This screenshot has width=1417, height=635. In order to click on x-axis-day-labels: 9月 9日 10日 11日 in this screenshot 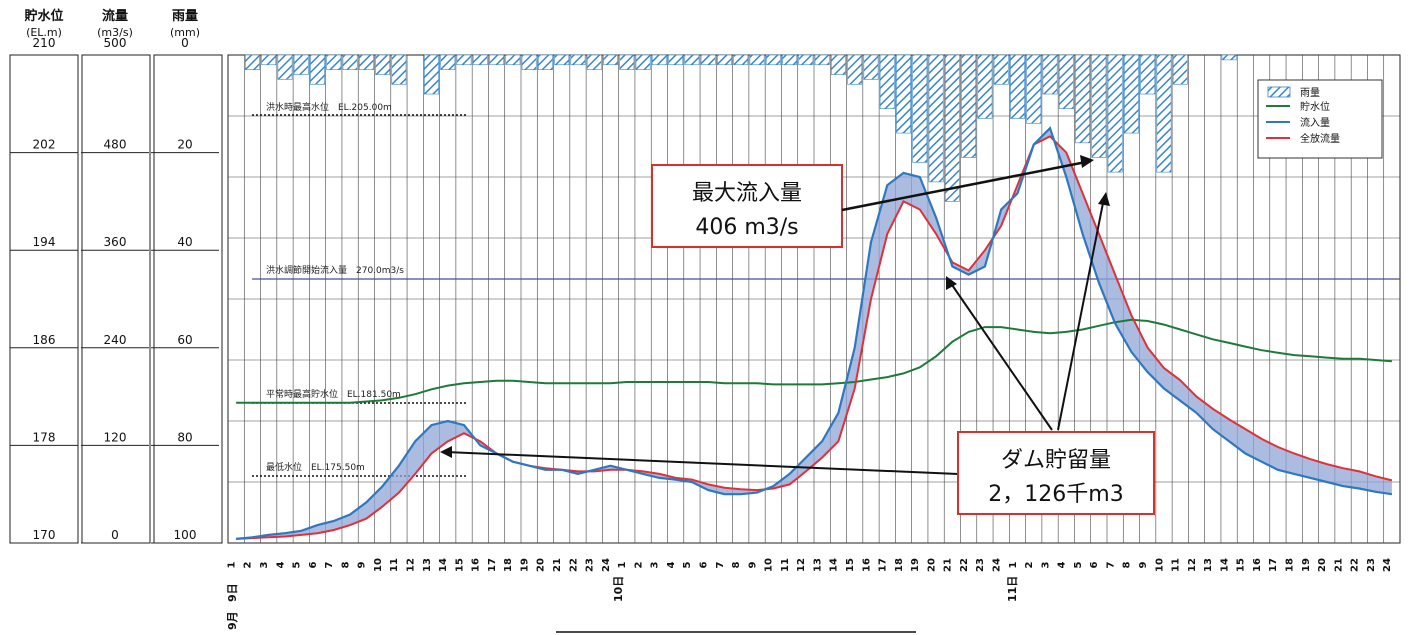, I will do `click(622, 603)`.